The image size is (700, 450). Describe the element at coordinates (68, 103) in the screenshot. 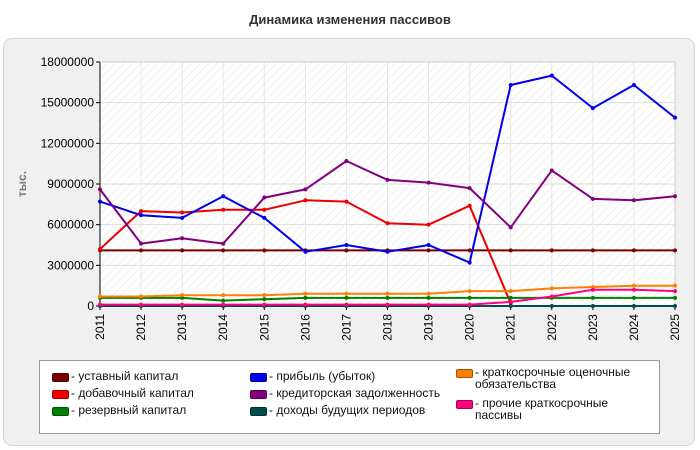

I see `y-tick-label: 15000000` at that location.